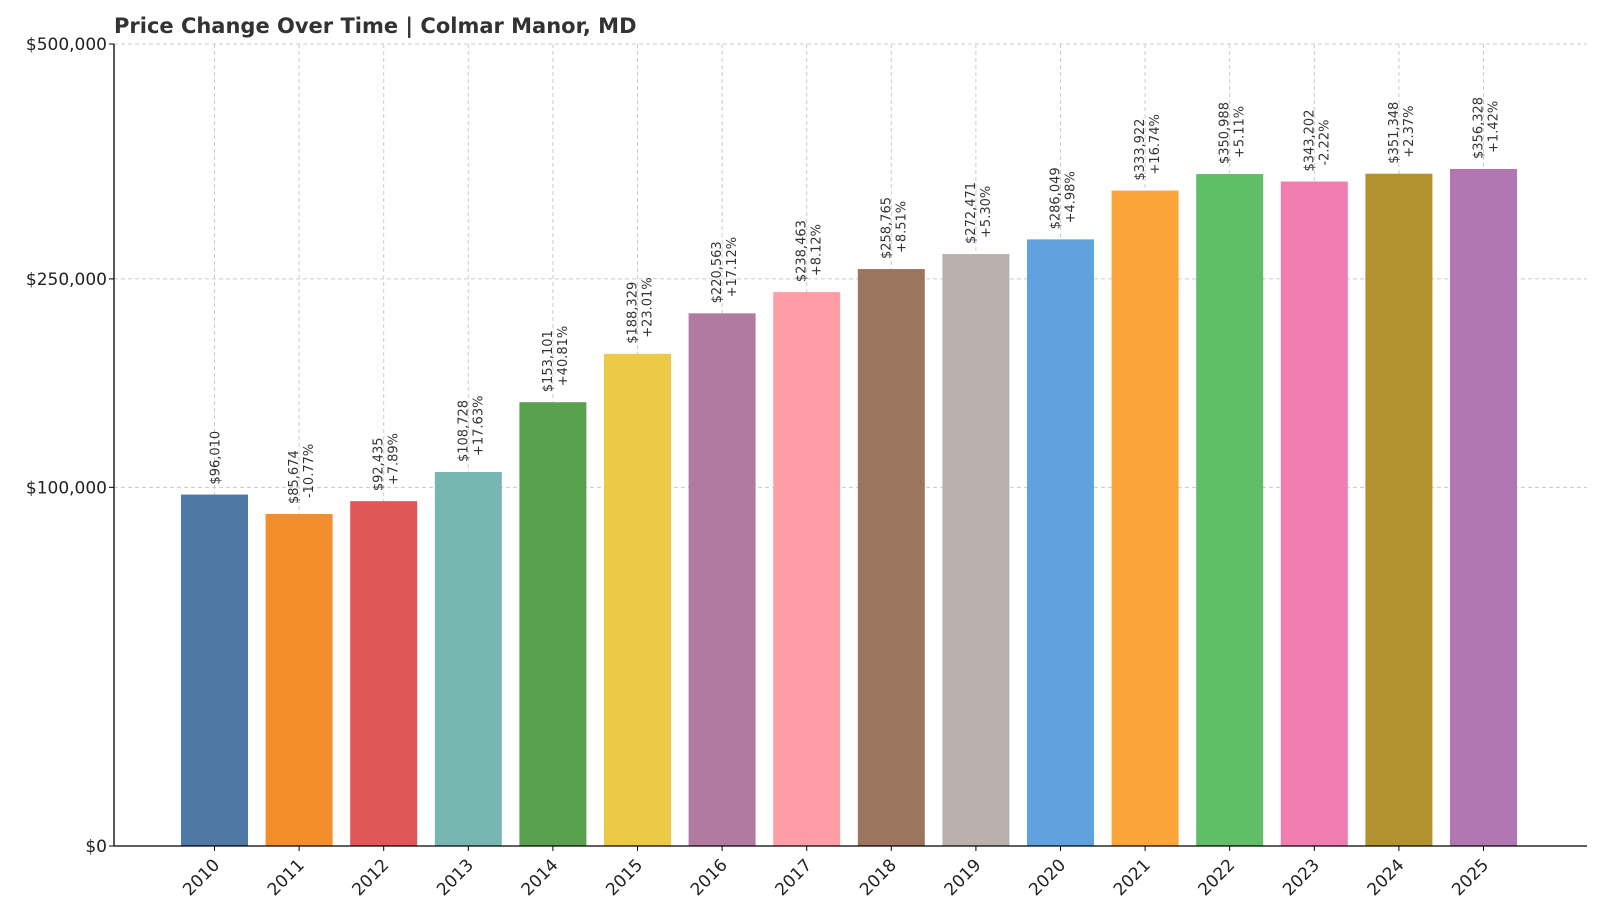 The height and width of the screenshot is (914, 1600). I want to click on value-label: $238,463, so click(802, 251).